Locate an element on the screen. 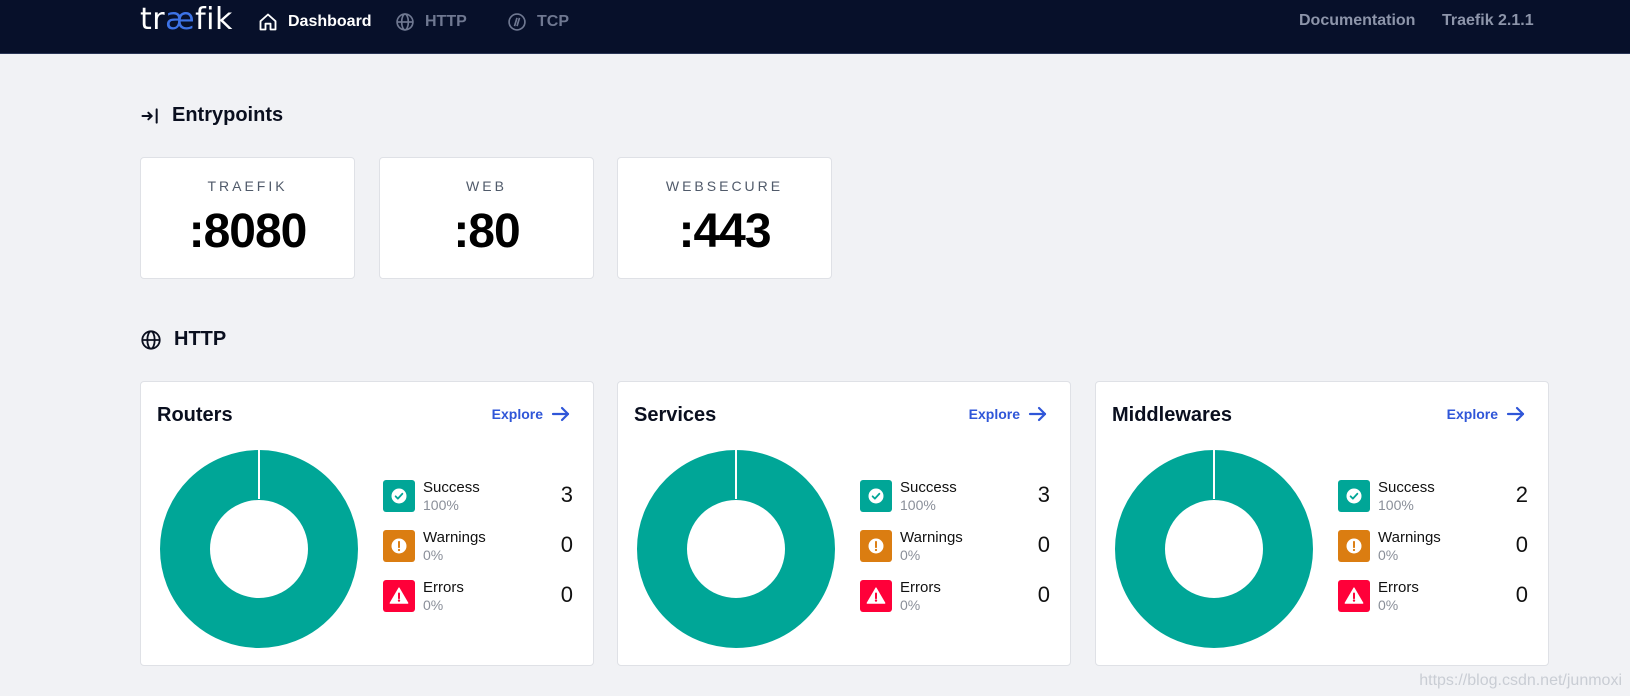 The image size is (1630, 696). stat-card-title: Routers is located at coordinates (195, 415).